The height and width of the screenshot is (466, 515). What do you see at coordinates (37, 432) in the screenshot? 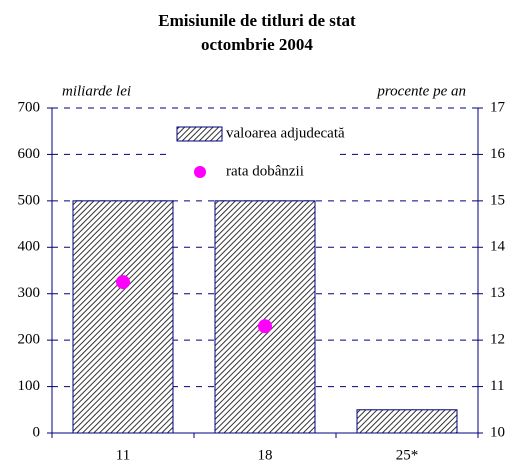
I see `y-tick-label: 0` at bounding box center [37, 432].